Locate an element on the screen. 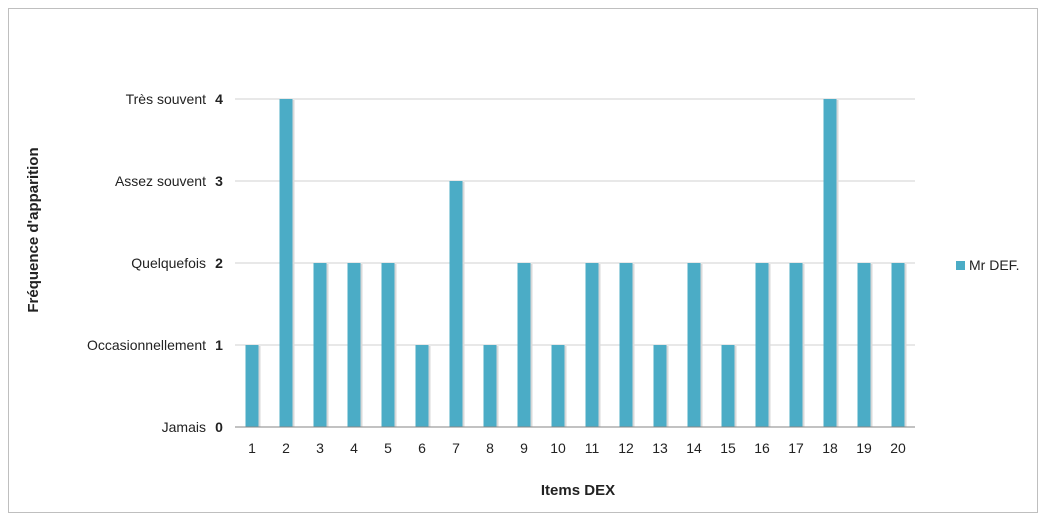  x-tick-label: 16 is located at coordinates (762, 448).